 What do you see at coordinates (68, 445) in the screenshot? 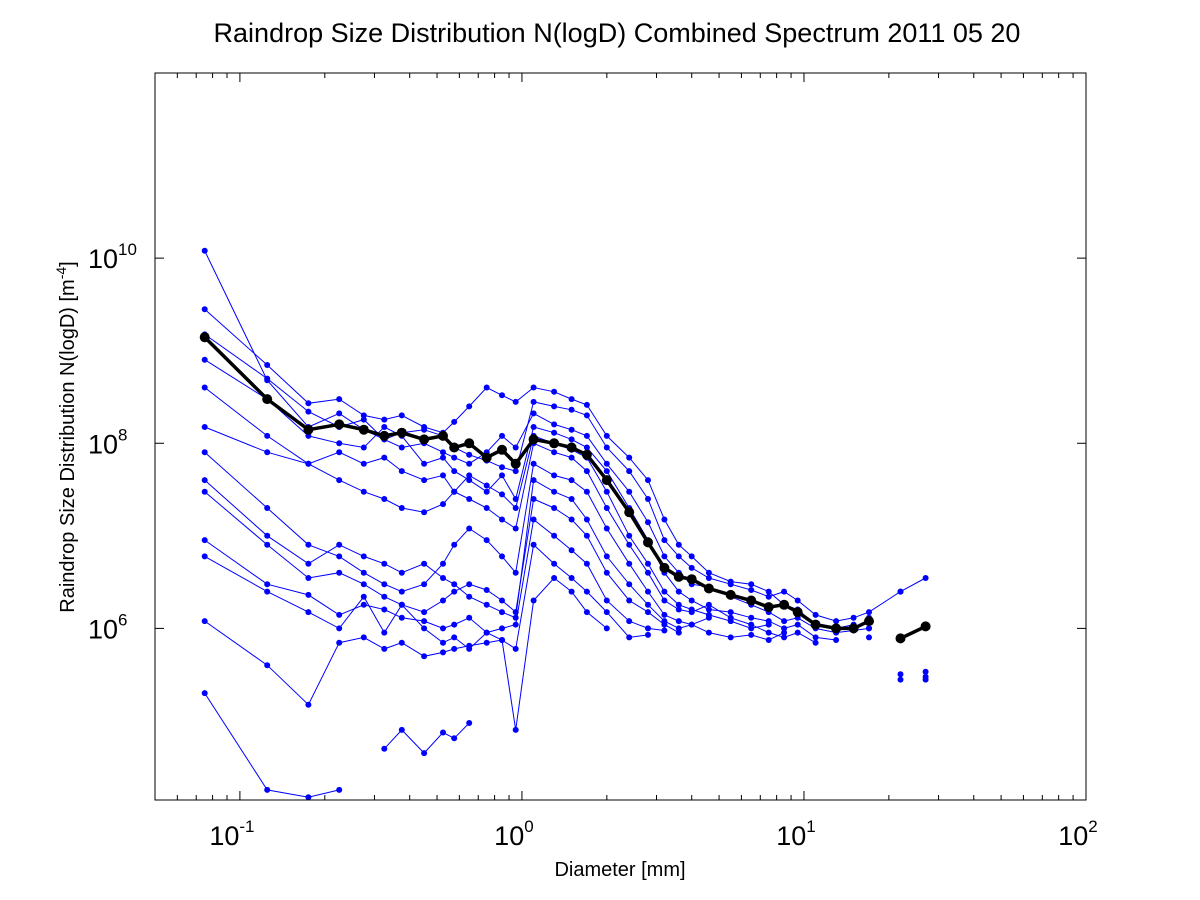
I see `y-axis-label-text: Raindrop Size Distribution N(logD) [m` at bounding box center [68, 445].